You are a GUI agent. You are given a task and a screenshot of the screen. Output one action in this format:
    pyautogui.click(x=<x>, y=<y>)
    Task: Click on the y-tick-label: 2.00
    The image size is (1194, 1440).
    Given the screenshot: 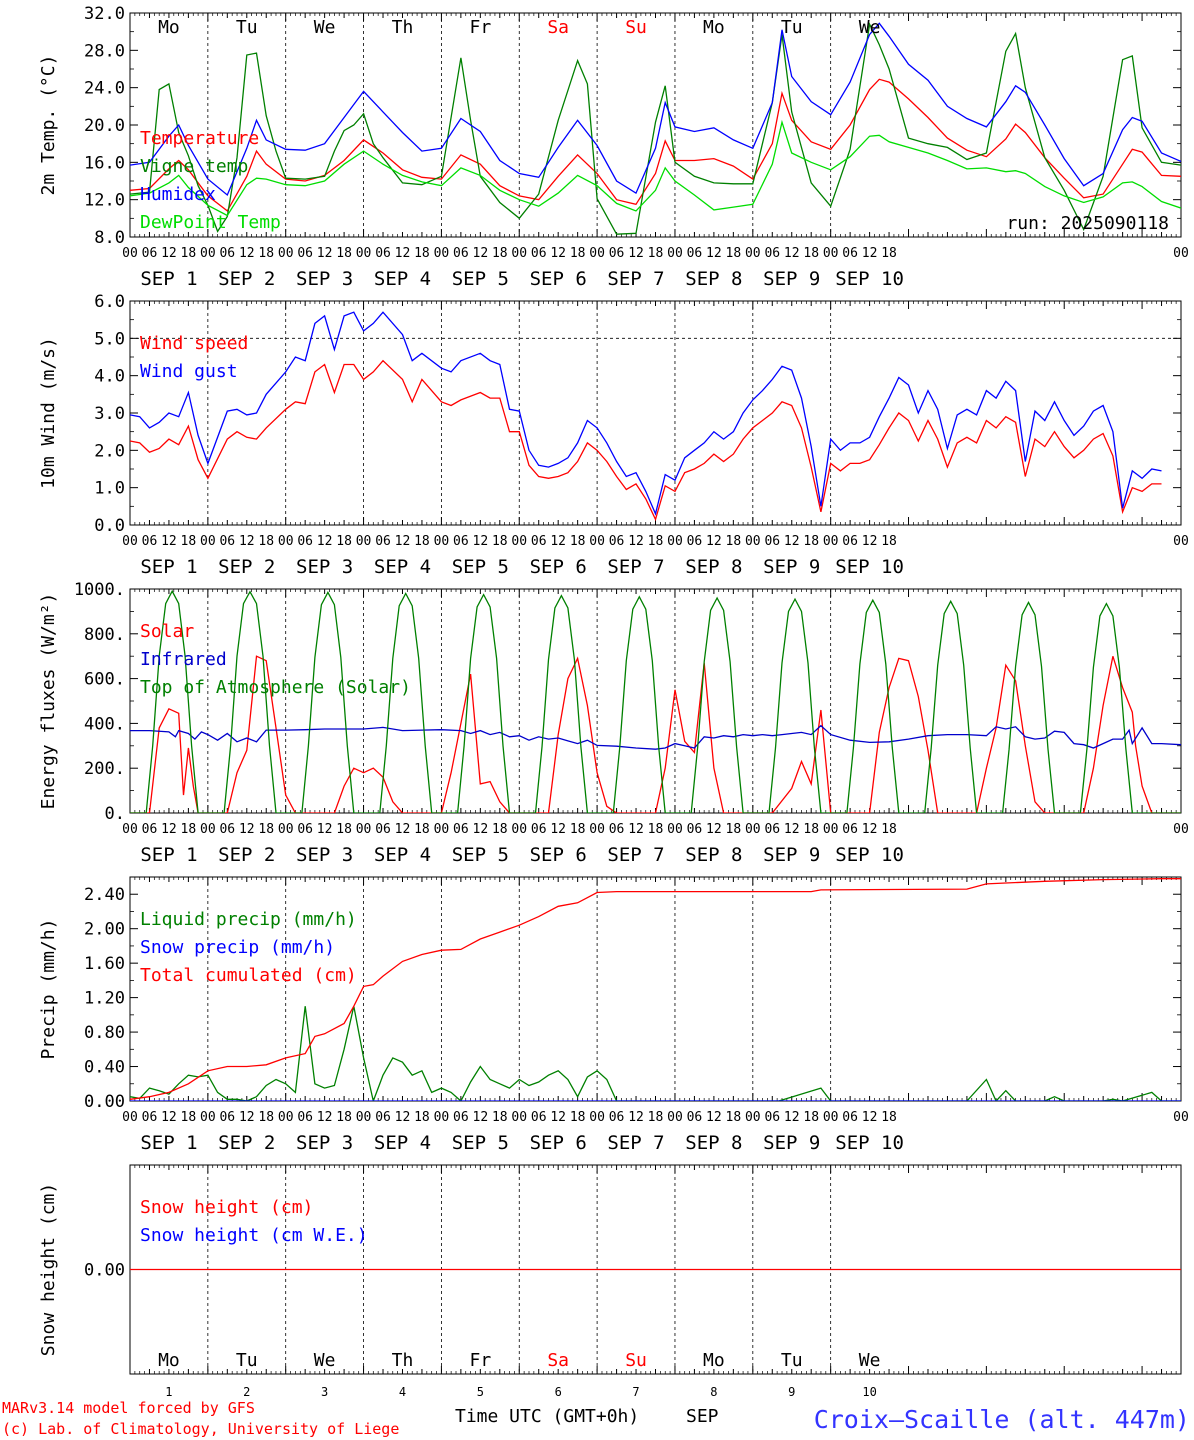 What is the action you would take?
    pyautogui.click(x=104, y=930)
    